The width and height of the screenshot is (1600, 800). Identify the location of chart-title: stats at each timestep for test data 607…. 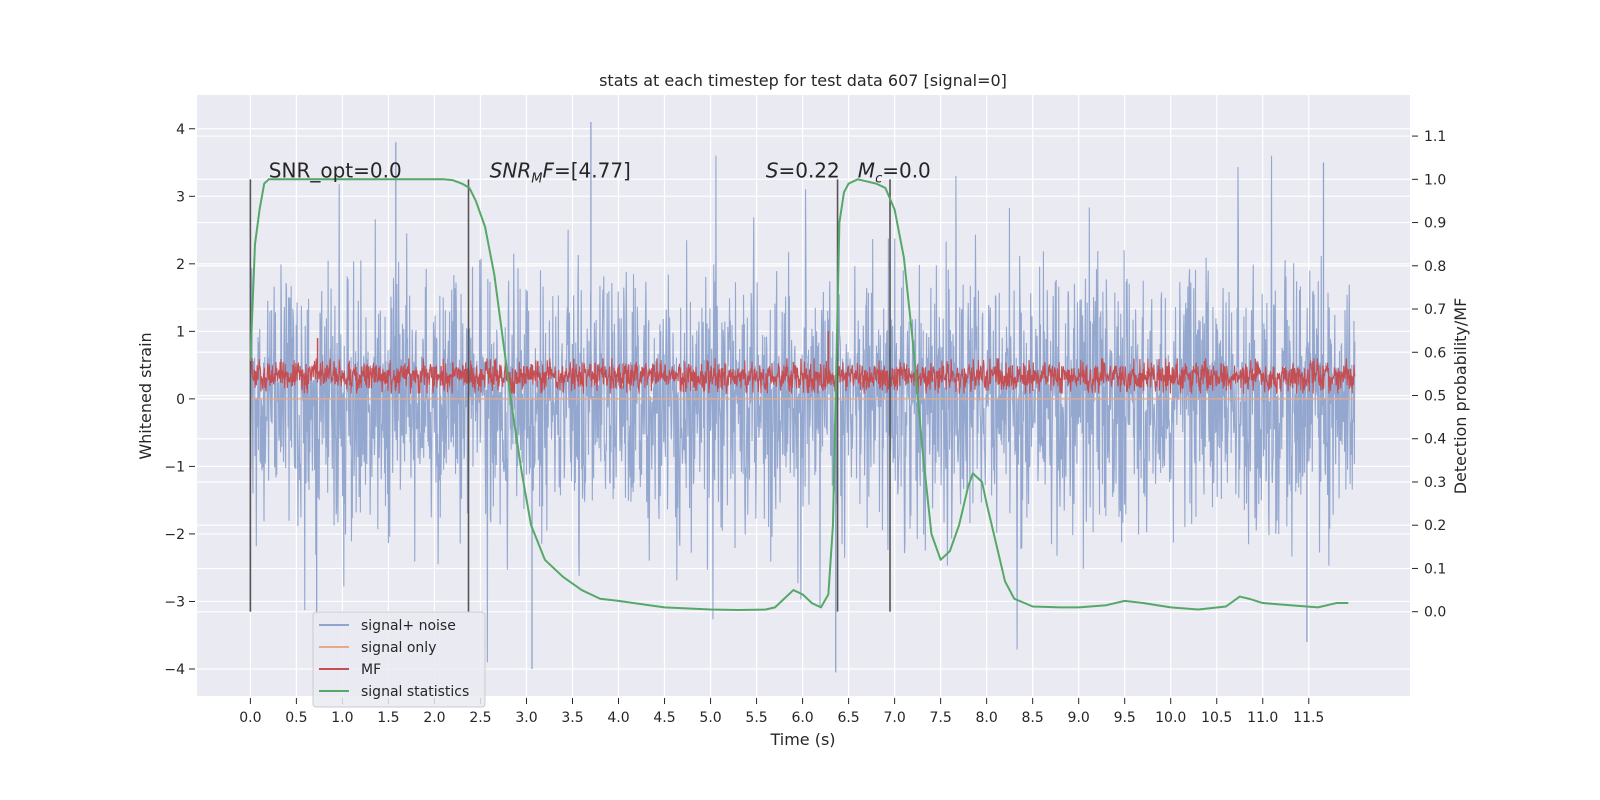
(803, 80).